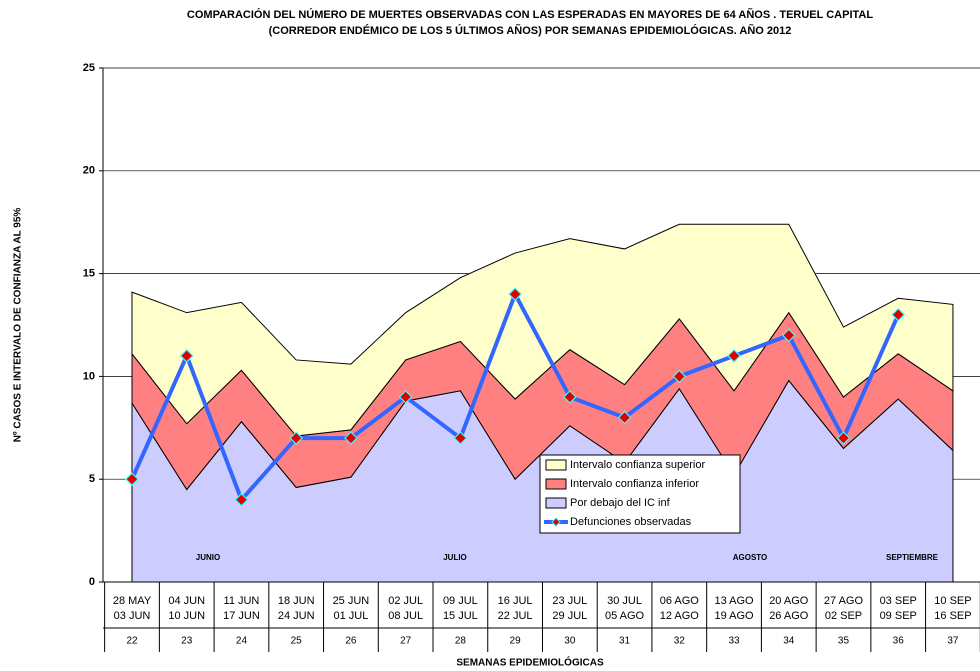 This screenshot has height=671, width=980. What do you see at coordinates (405, 601) in the screenshot?
I see `x-date-label: 02 JUL` at bounding box center [405, 601].